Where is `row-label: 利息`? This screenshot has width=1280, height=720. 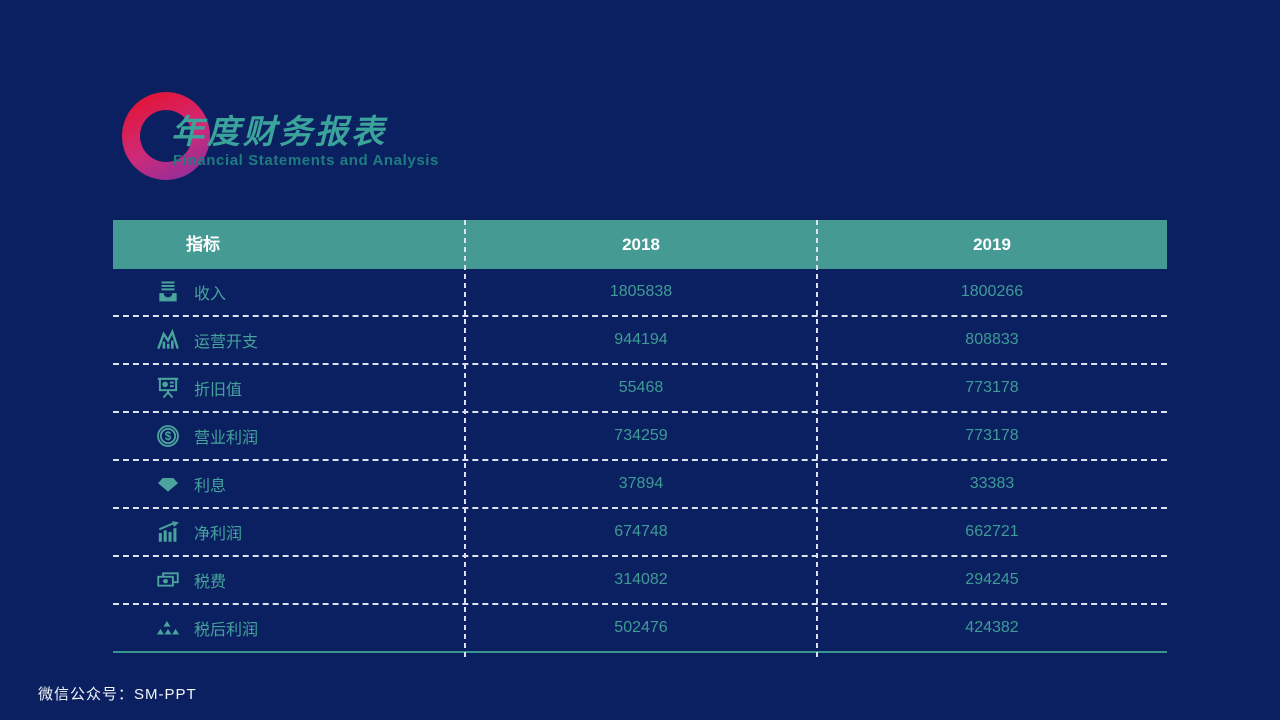 row-label: 利息 is located at coordinates (210, 486).